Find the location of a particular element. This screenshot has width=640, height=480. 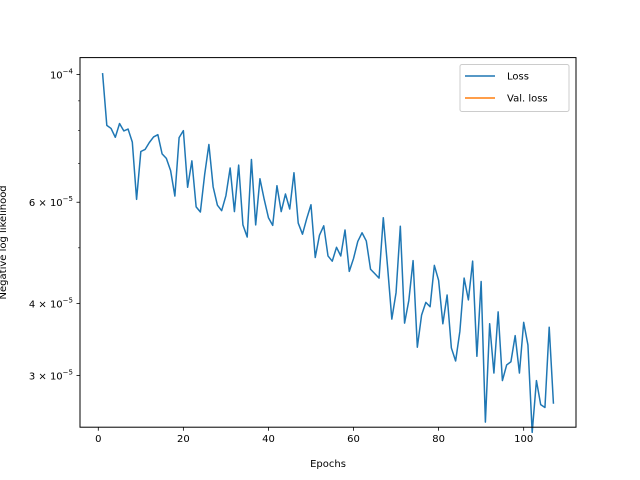

x-tick-label: 20 is located at coordinates (183, 439).